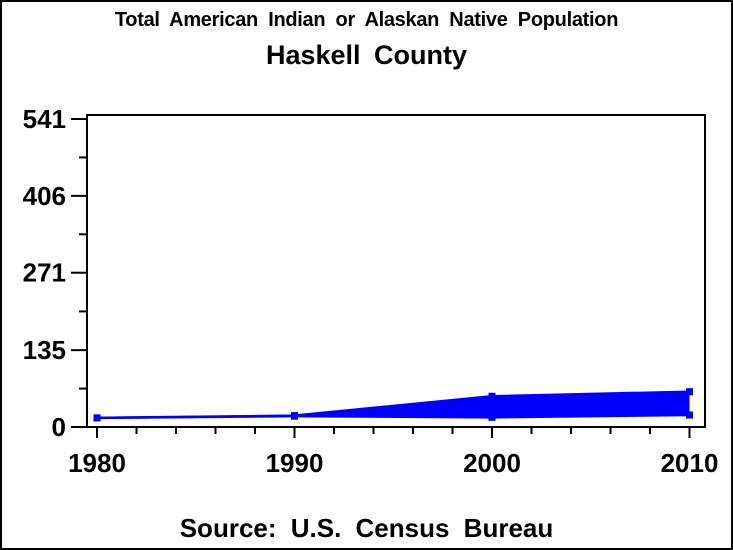 The height and width of the screenshot is (550, 733). Describe the element at coordinates (393, 404) in the screenshot. I see `population-band` at that location.